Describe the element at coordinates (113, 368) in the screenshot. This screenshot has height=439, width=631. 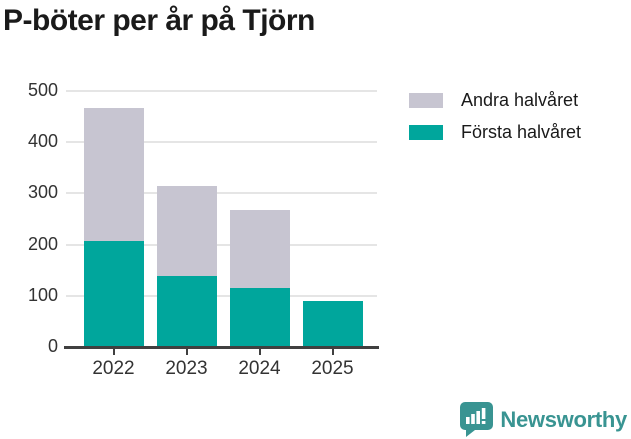
I see `x-axis-tick-label: 2022` at that location.